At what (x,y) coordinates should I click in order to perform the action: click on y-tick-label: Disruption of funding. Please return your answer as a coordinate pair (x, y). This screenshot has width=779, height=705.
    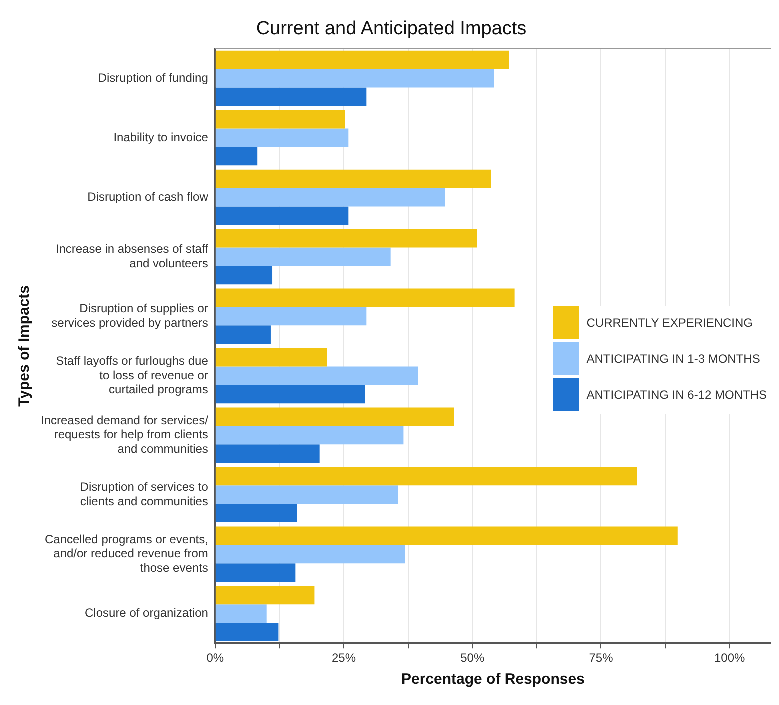
    Looking at the image, I should click on (153, 77).